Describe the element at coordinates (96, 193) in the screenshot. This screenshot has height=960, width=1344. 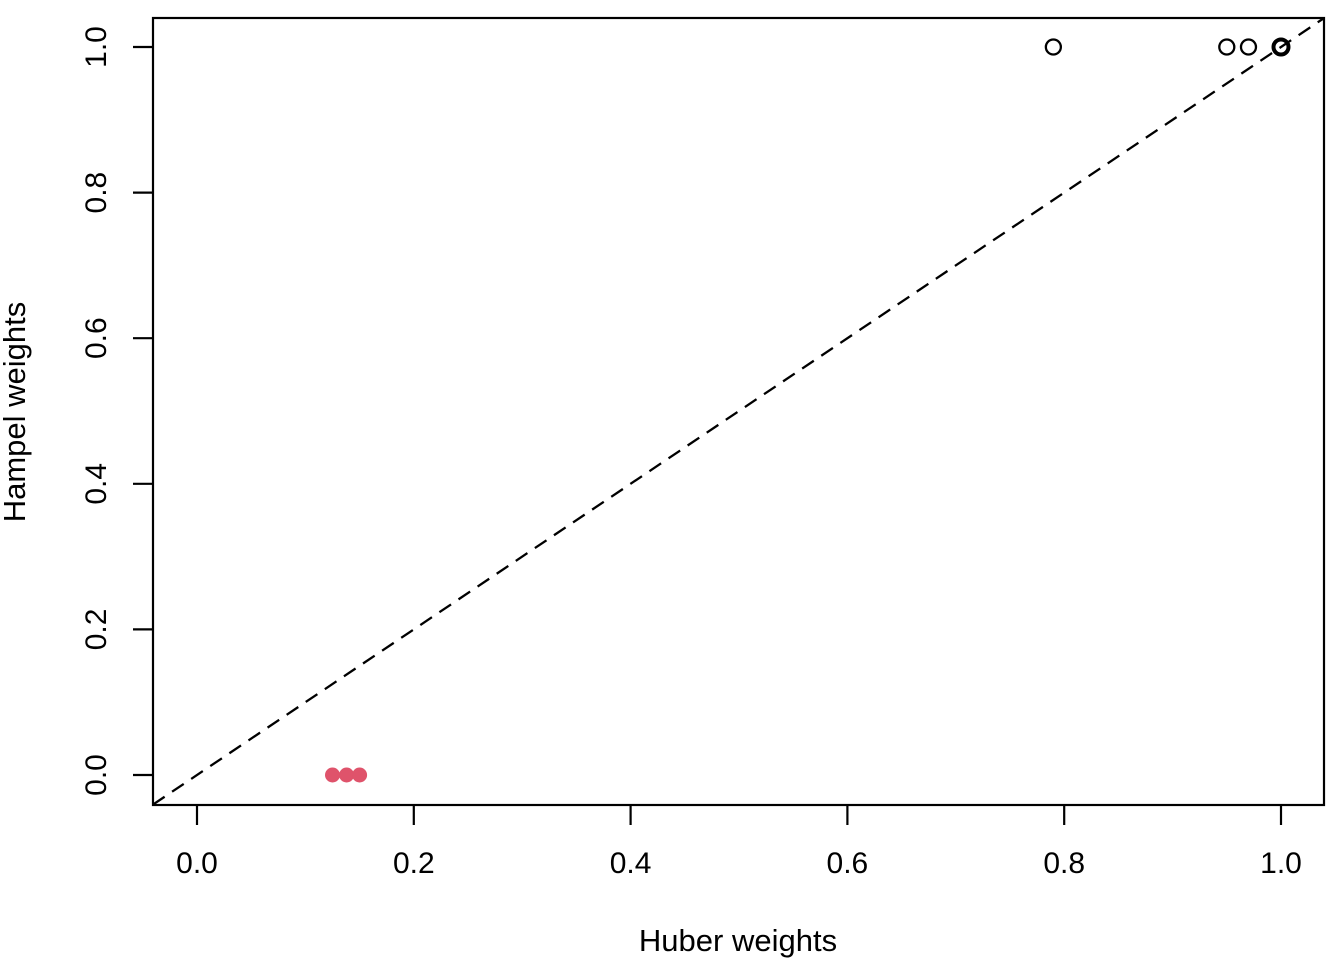
I see `y-tick-label: 0.8` at that location.